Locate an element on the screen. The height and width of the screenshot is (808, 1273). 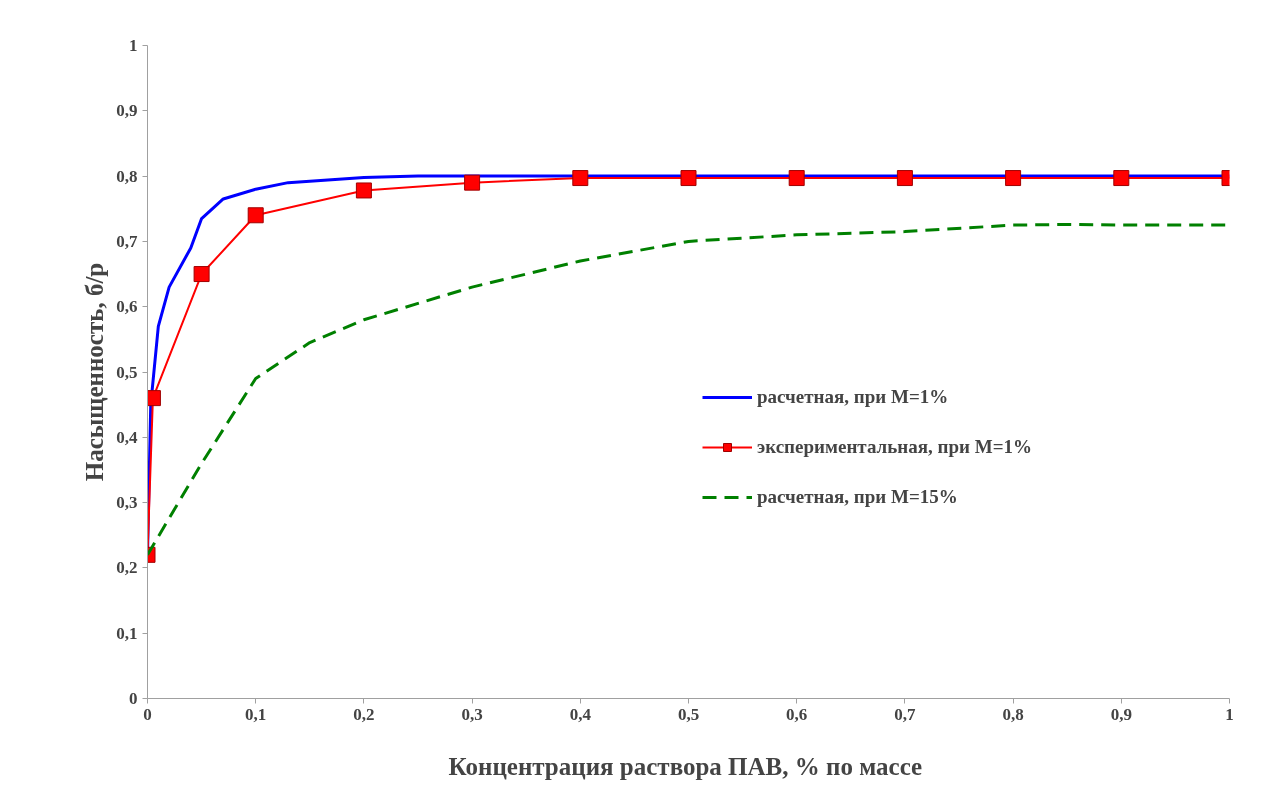
x-tick-label: 1 is located at coordinates (1229, 714).